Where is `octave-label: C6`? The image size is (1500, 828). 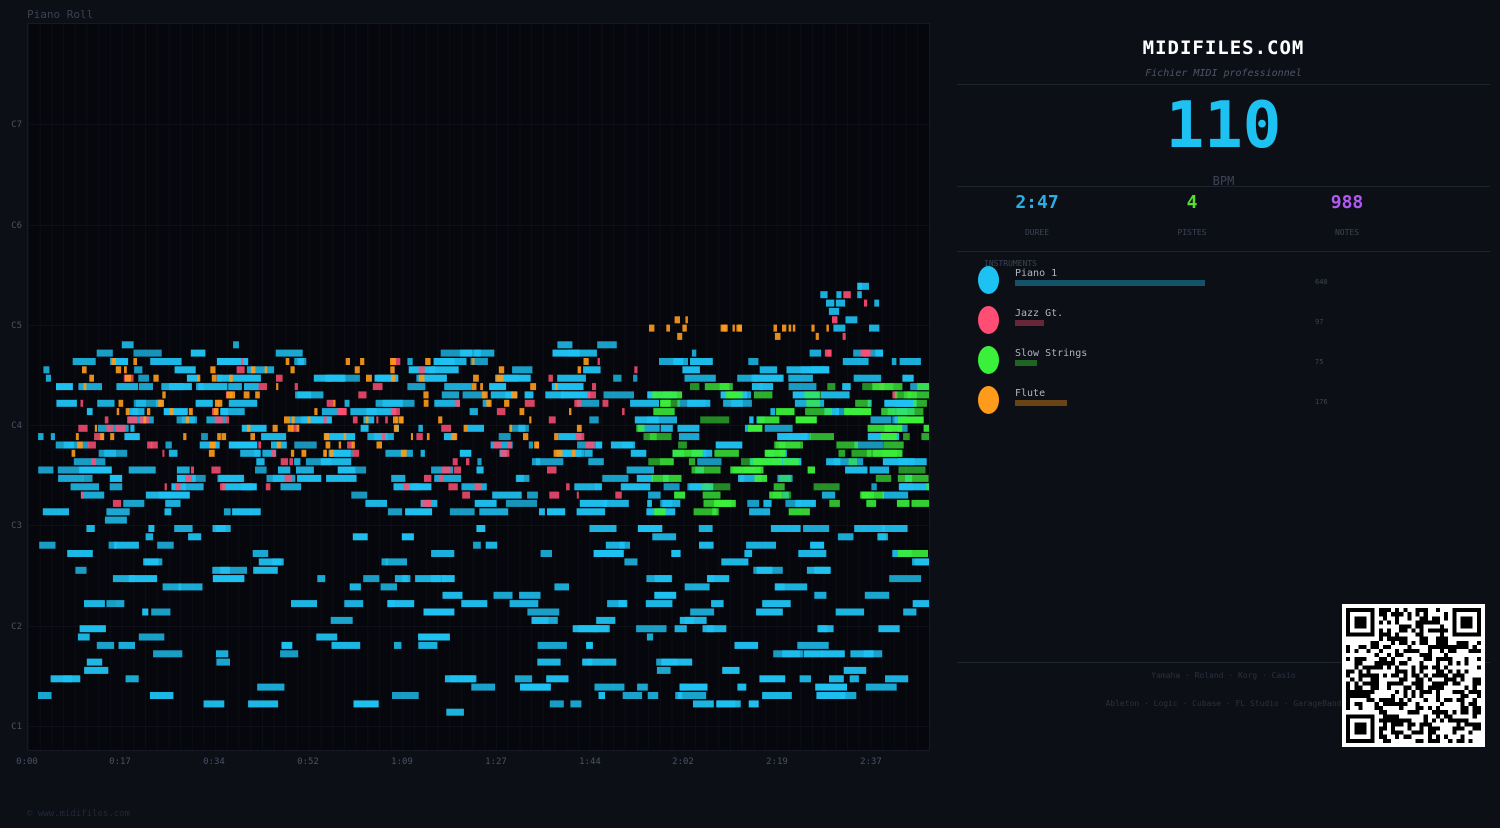
octave-label: C6 is located at coordinates (16, 226).